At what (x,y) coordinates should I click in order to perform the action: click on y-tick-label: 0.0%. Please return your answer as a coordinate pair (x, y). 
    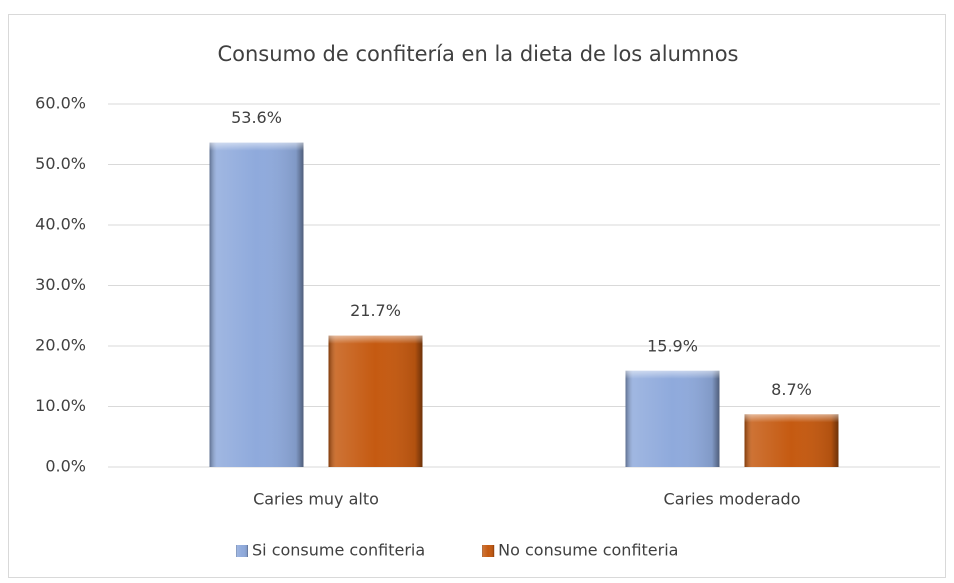
    Looking at the image, I should click on (65, 466).